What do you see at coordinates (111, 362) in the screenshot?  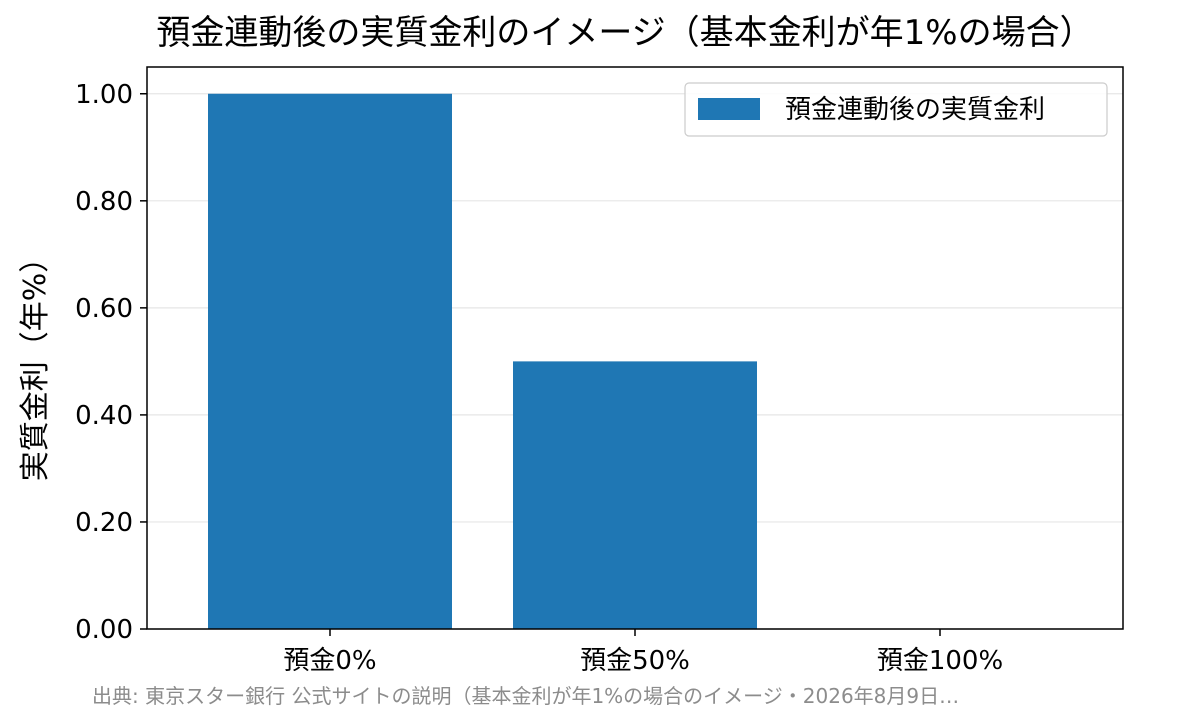 I see `y-axis-ticks: 0.00 0.20 0.40 0.60 0.80 1.00` at bounding box center [111, 362].